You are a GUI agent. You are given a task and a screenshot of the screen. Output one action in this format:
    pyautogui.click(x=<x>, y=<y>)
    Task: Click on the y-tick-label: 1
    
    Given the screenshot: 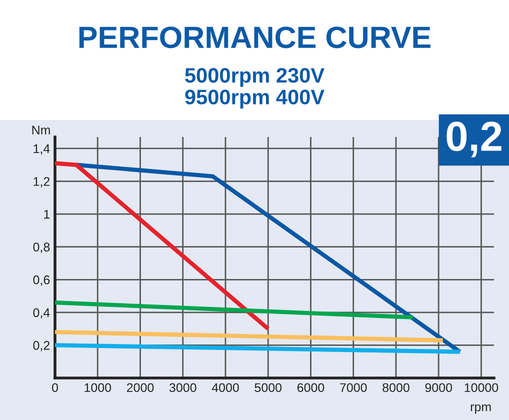 What is the action you would take?
    pyautogui.click(x=47, y=214)
    